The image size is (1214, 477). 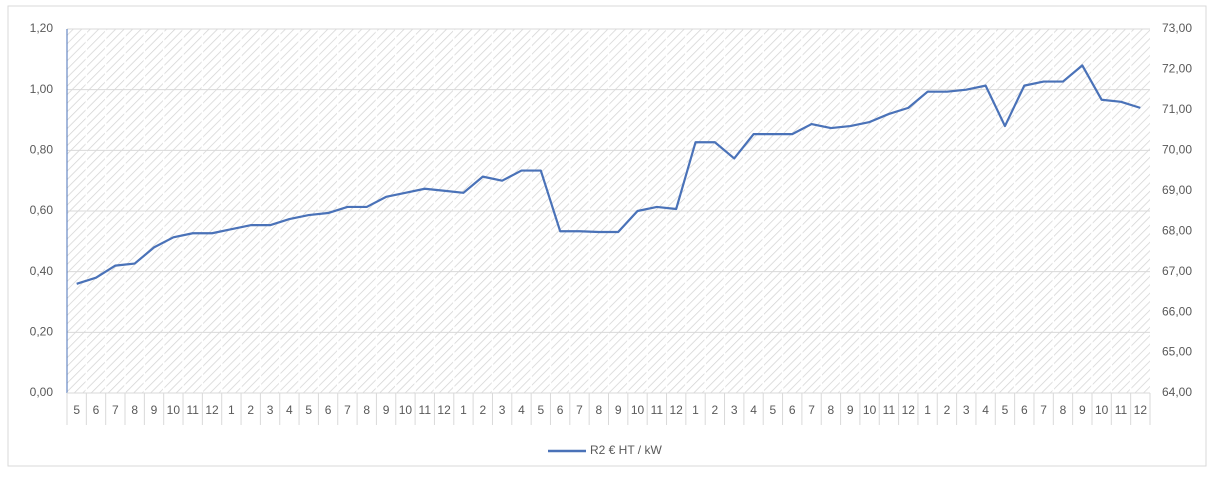 What do you see at coordinates (1177, 352) in the screenshot?
I see `y2-tick-label: 65,00` at bounding box center [1177, 352].